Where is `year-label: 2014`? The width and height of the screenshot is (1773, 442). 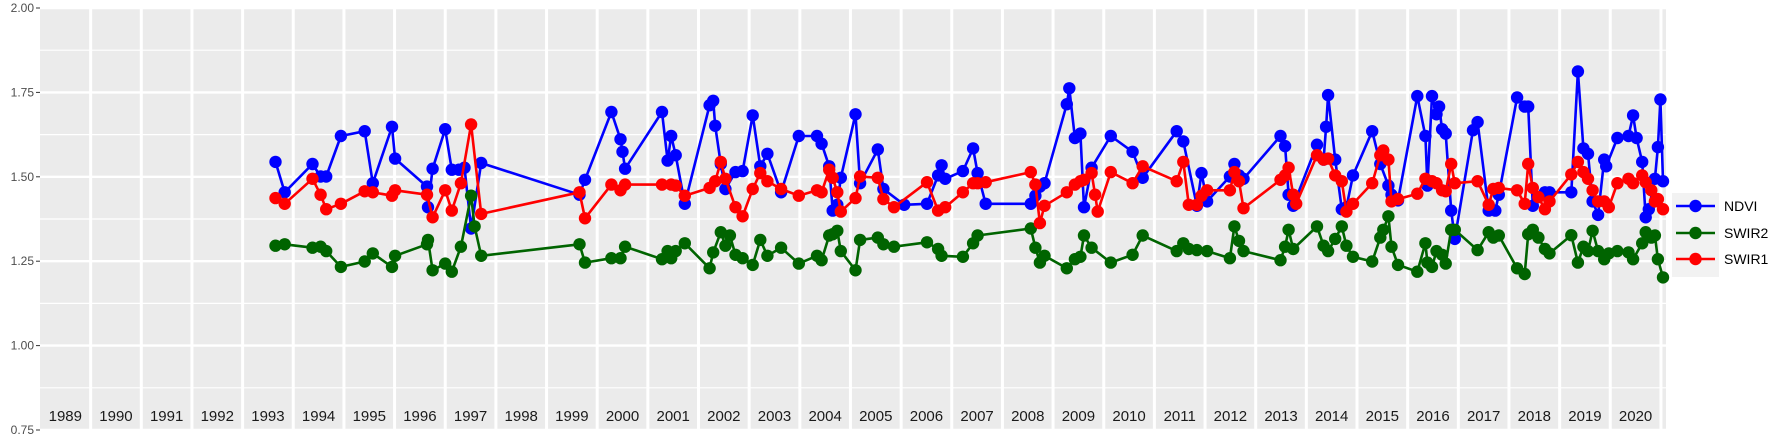
year-label: 2014 is located at coordinates (1331, 416).